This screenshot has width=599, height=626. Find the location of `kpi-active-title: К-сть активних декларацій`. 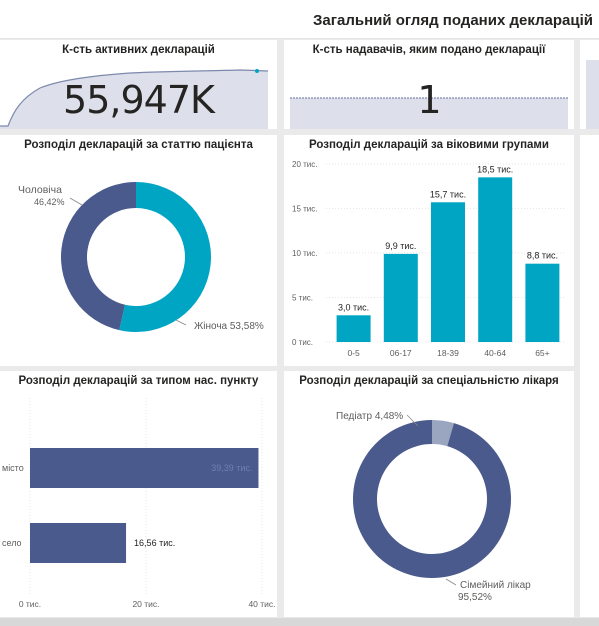

kpi-active-title: К-сть активних декларацій is located at coordinates (138, 50).